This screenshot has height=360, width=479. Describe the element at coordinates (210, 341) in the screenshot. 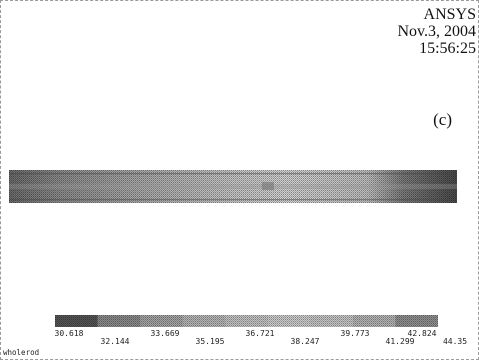

I see `legend-tick-4: 35.195` at that location.